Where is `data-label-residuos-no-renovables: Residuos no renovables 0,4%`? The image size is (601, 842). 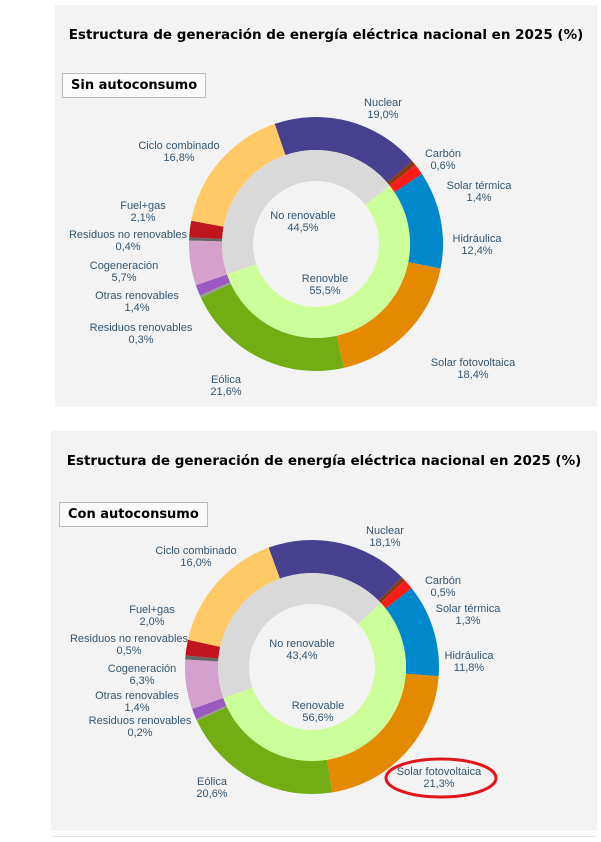
data-label-residuos-no-renovables: Residuos no renovables 0,4% is located at coordinates (128, 241).